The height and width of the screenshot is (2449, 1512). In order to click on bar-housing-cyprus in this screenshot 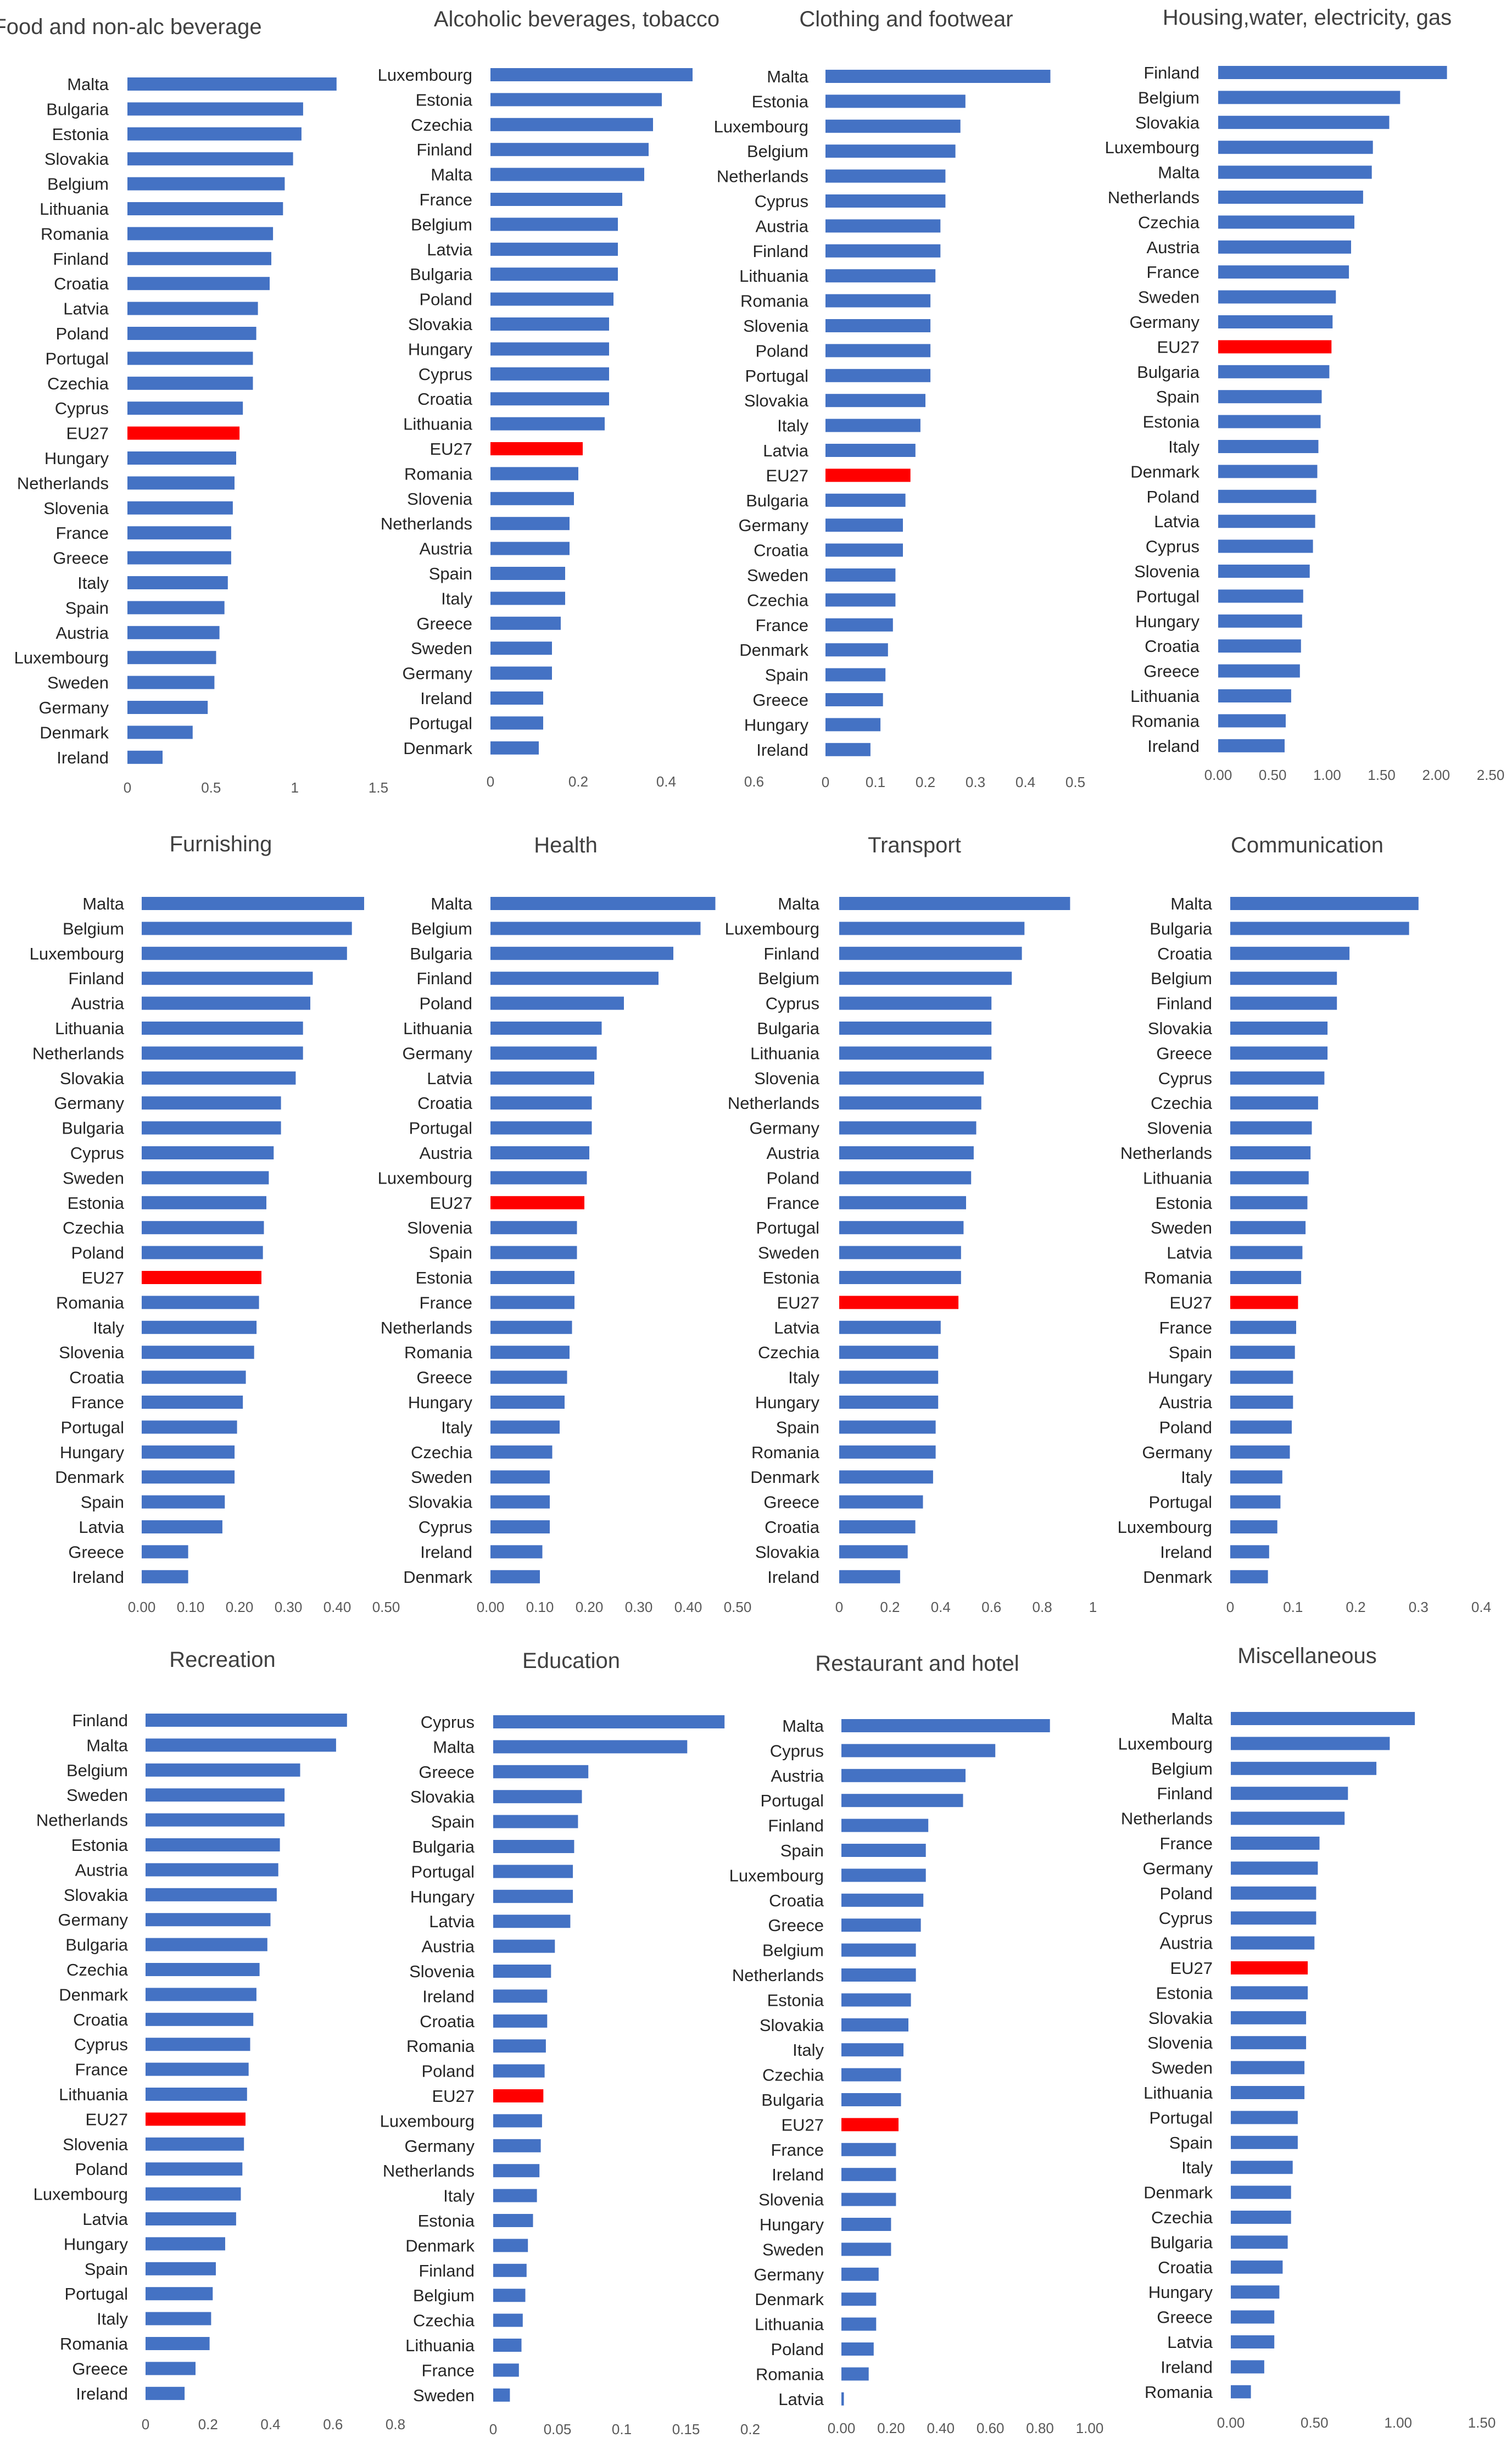, I will do `click(1265, 546)`.